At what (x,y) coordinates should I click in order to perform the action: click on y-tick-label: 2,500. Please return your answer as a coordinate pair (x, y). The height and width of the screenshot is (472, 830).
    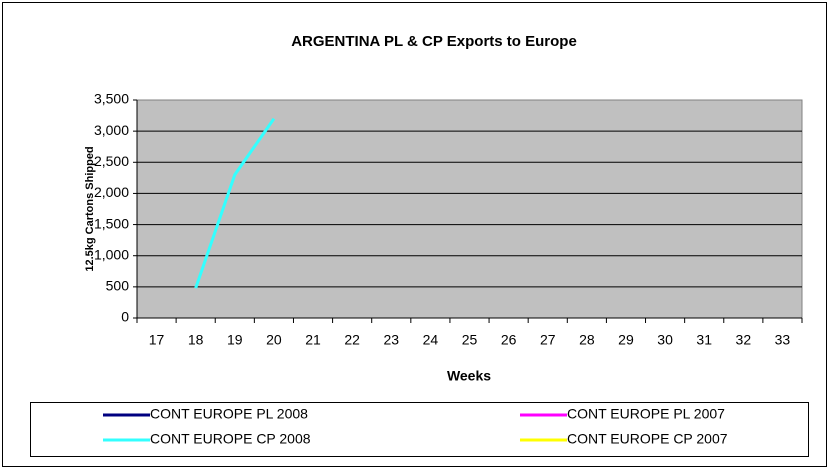
    Looking at the image, I should click on (111, 161).